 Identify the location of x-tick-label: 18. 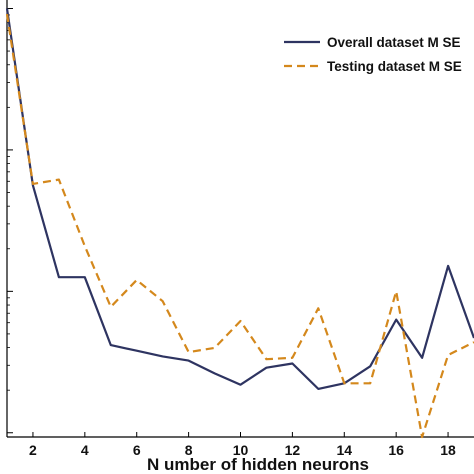
(448, 450).